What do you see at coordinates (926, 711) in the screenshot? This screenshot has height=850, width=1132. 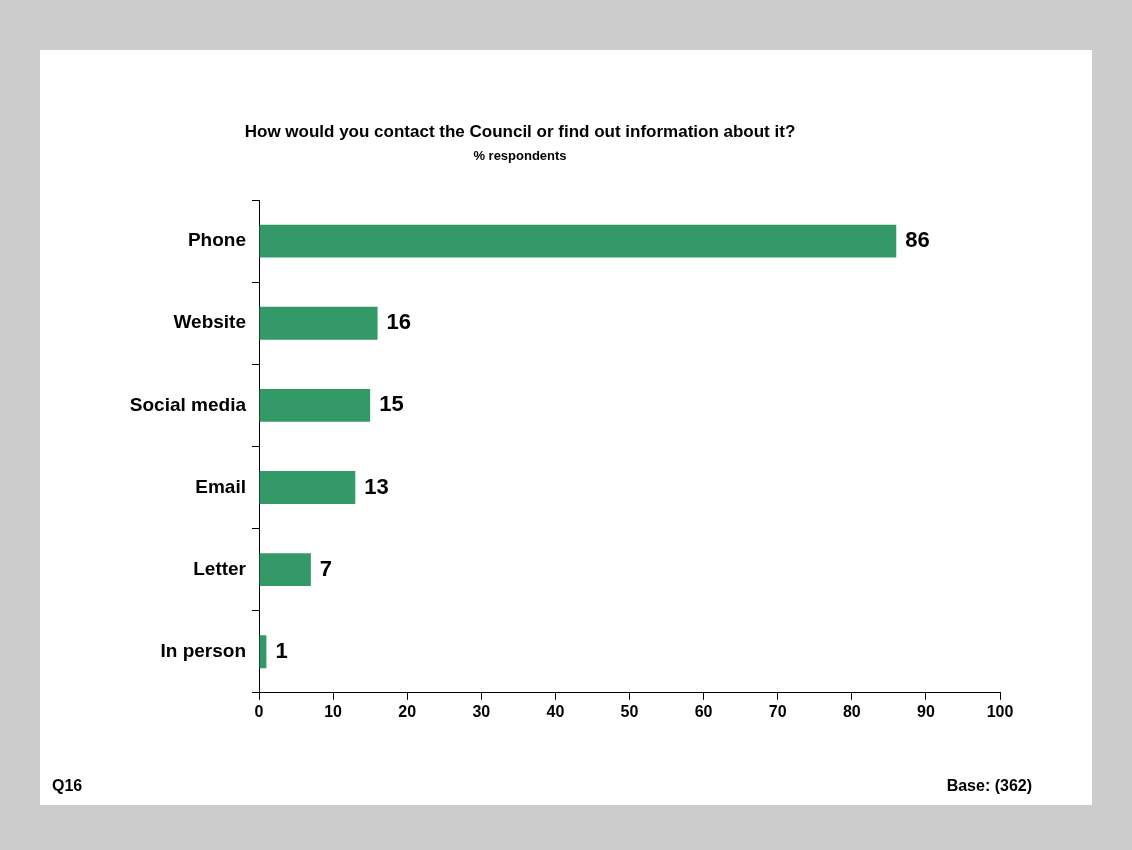 I see `x-tick-label: 90` at bounding box center [926, 711].